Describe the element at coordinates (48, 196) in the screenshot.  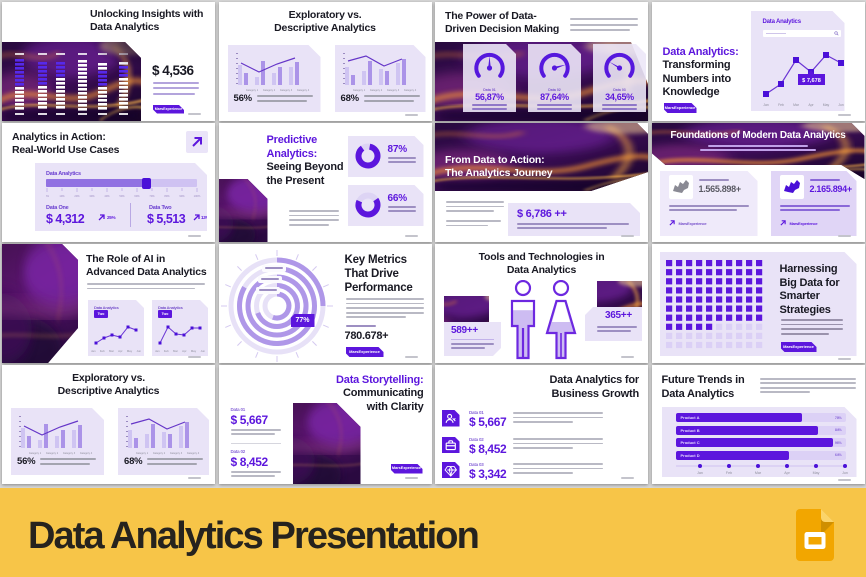
I see `svg-text: 0%` at that location.